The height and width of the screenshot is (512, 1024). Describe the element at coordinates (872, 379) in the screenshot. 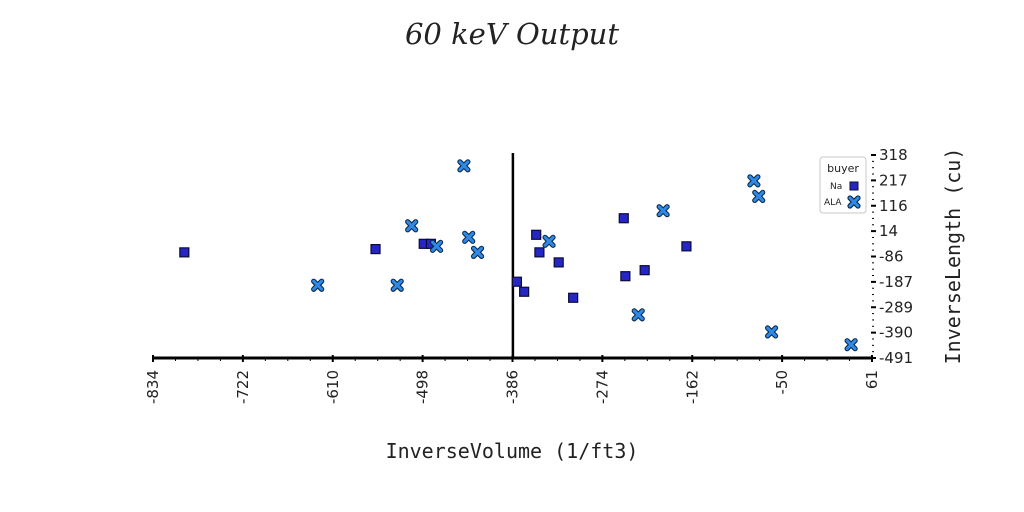

I see `x-tick-label: 61` at that location.